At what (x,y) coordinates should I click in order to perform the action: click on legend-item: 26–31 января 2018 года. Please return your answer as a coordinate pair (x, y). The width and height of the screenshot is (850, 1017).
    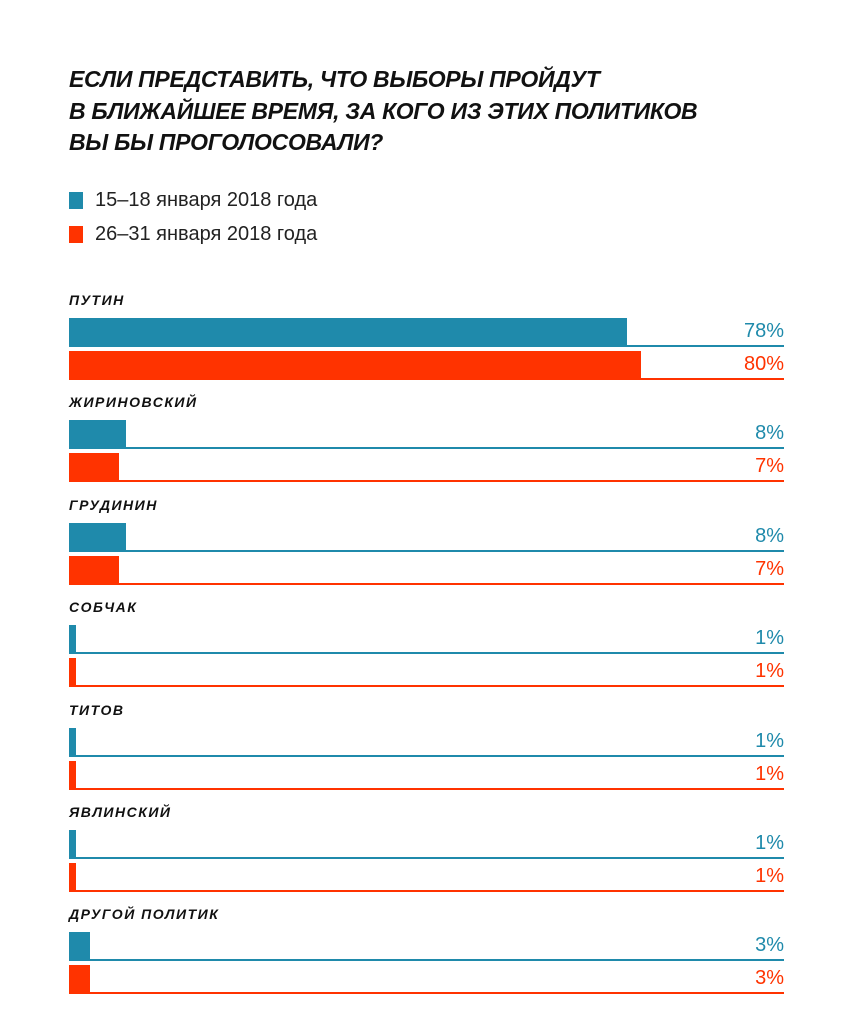
    Looking at the image, I should click on (193, 234).